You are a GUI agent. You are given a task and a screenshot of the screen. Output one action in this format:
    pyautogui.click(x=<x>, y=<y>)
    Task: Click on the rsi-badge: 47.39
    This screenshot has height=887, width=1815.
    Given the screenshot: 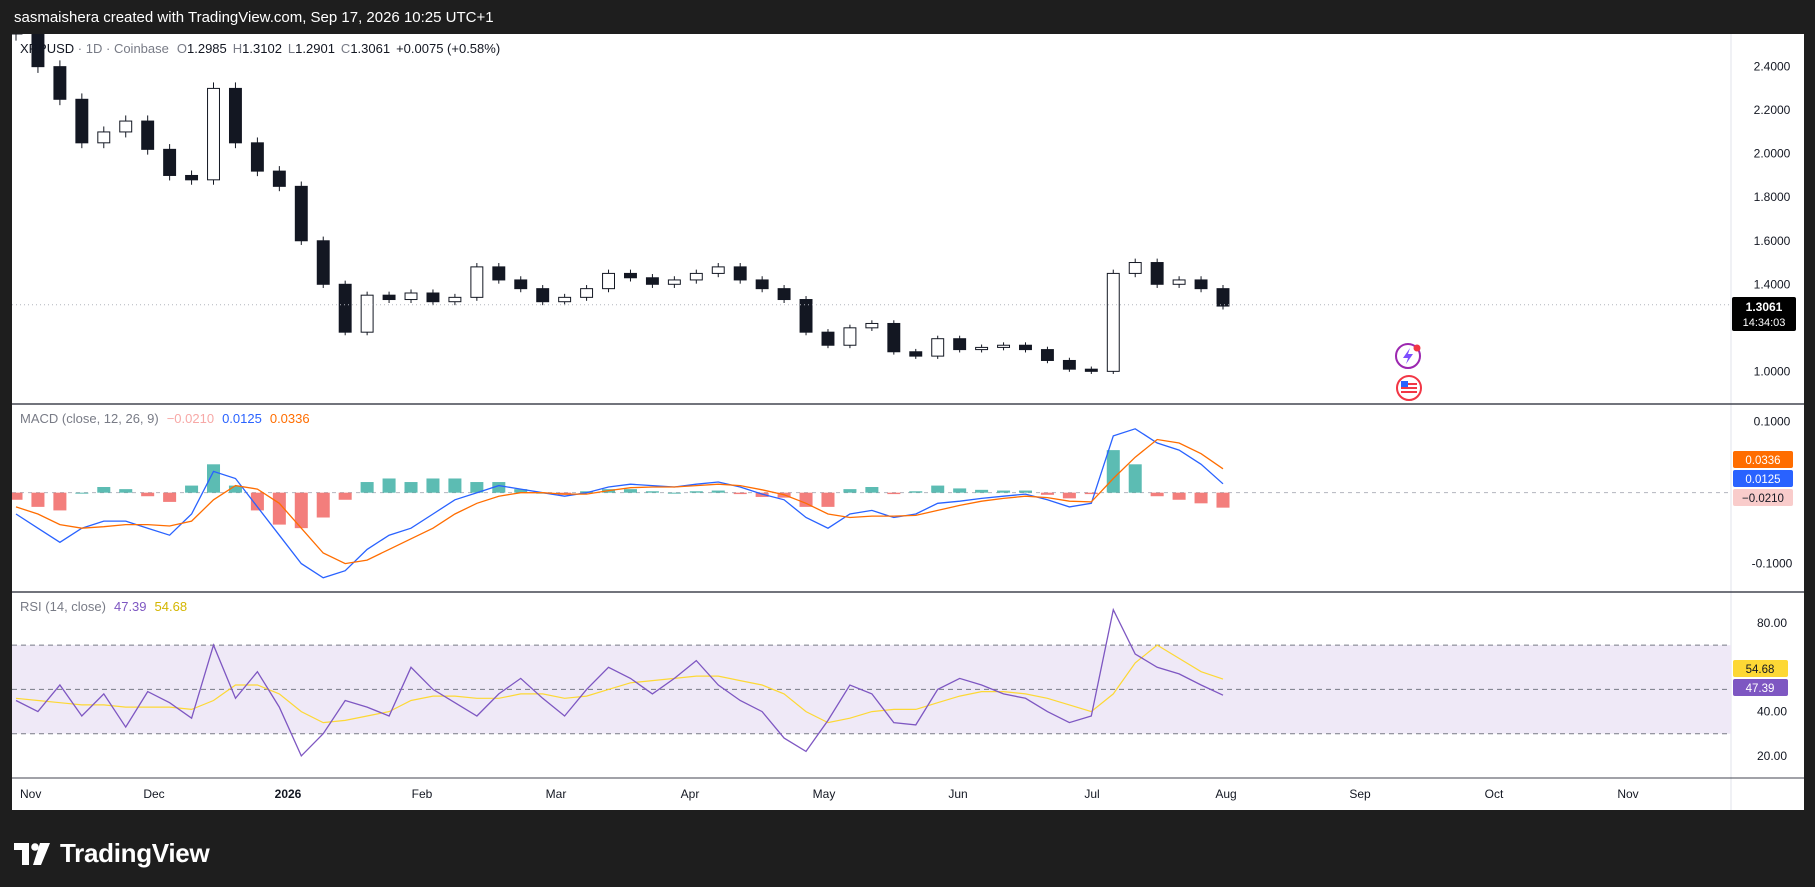 What is the action you would take?
    pyautogui.click(x=1760, y=689)
    